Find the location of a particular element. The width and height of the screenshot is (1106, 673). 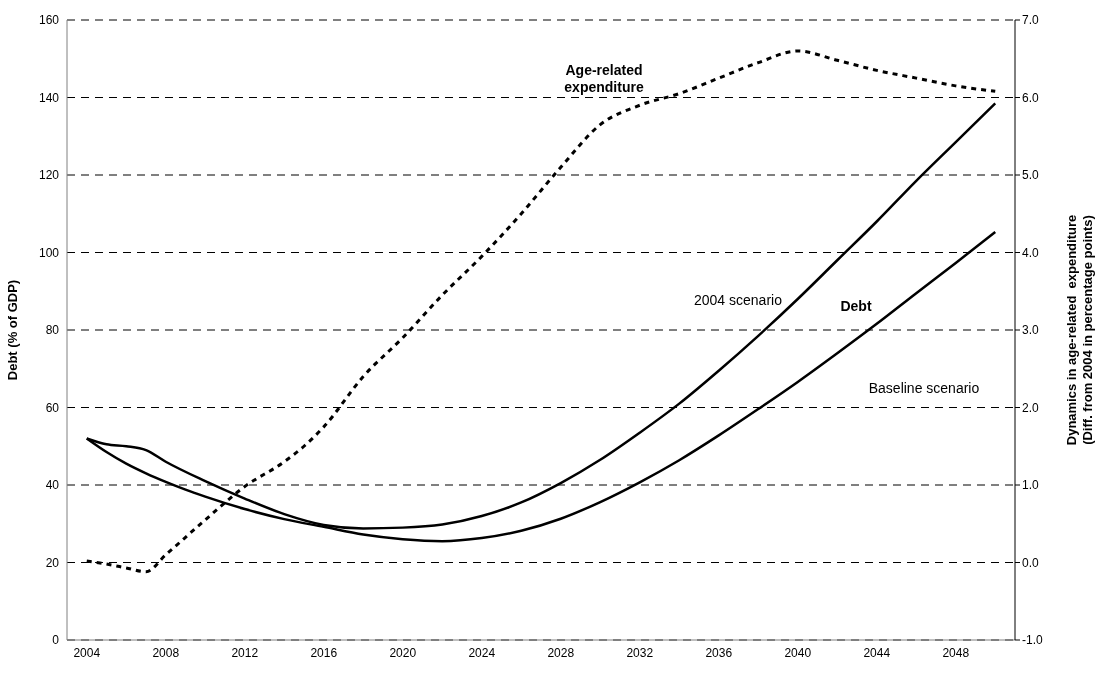

y2-tick-label: 2.0 is located at coordinates (1031, 407).